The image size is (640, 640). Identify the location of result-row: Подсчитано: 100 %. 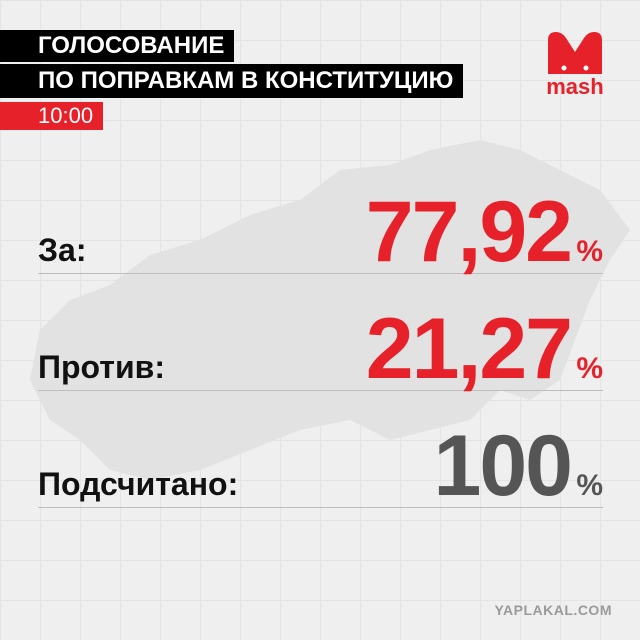
(320, 466).